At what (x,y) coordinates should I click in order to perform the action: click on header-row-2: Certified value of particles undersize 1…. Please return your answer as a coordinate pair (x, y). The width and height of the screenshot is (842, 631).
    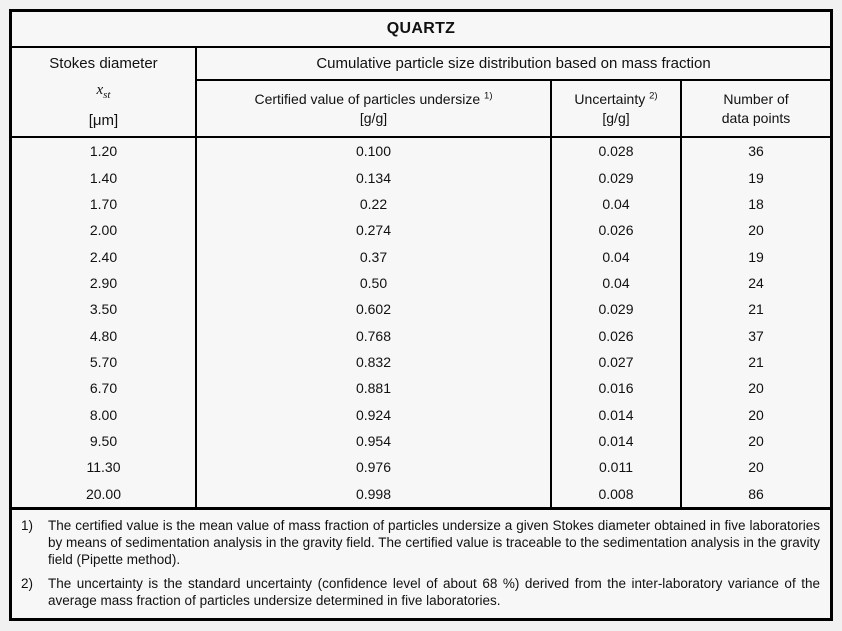
    Looking at the image, I should click on (421, 109).